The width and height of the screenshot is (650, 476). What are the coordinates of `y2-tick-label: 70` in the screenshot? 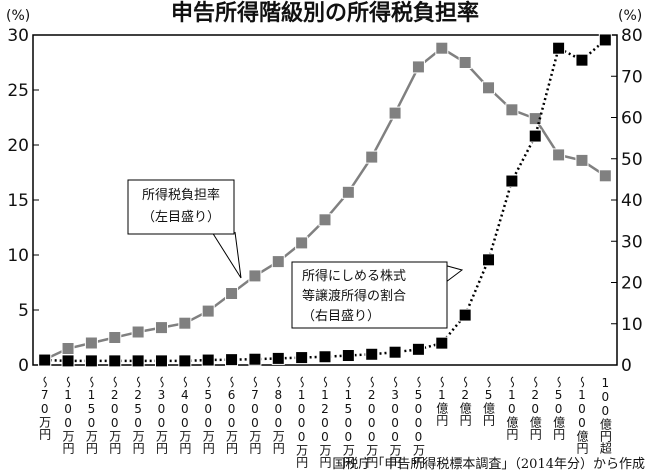 It's located at (632, 77).